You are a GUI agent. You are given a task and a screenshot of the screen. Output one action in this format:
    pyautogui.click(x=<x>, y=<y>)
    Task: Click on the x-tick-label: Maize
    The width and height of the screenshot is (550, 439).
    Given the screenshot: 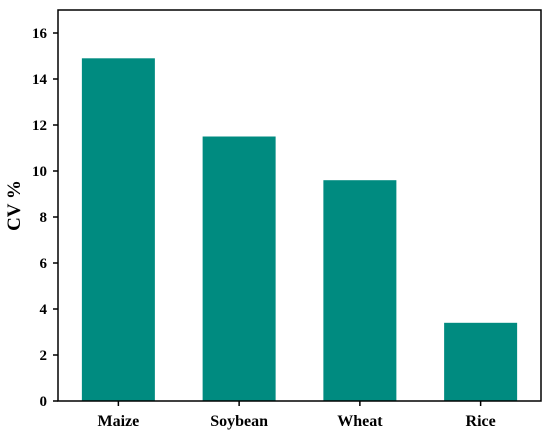 What is the action you would take?
    pyautogui.click(x=119, y=421)
    